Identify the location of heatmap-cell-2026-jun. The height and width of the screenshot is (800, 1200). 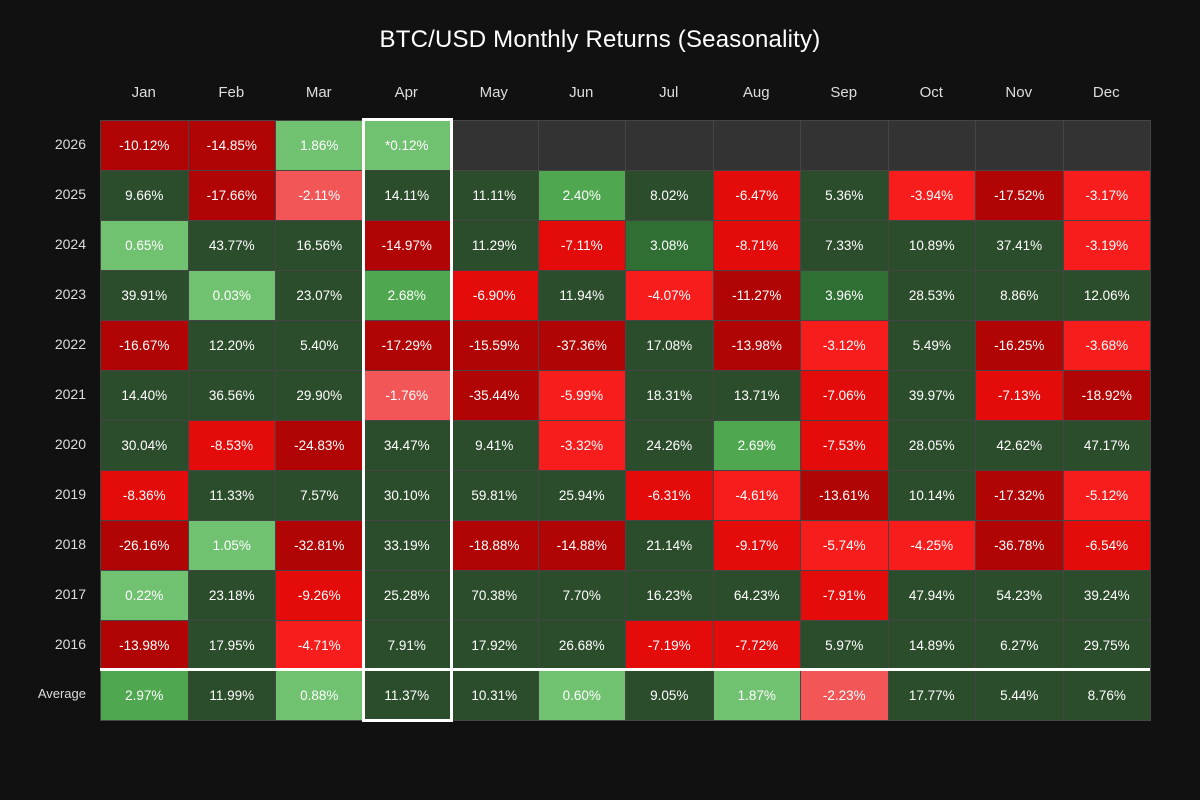
(581, 145).